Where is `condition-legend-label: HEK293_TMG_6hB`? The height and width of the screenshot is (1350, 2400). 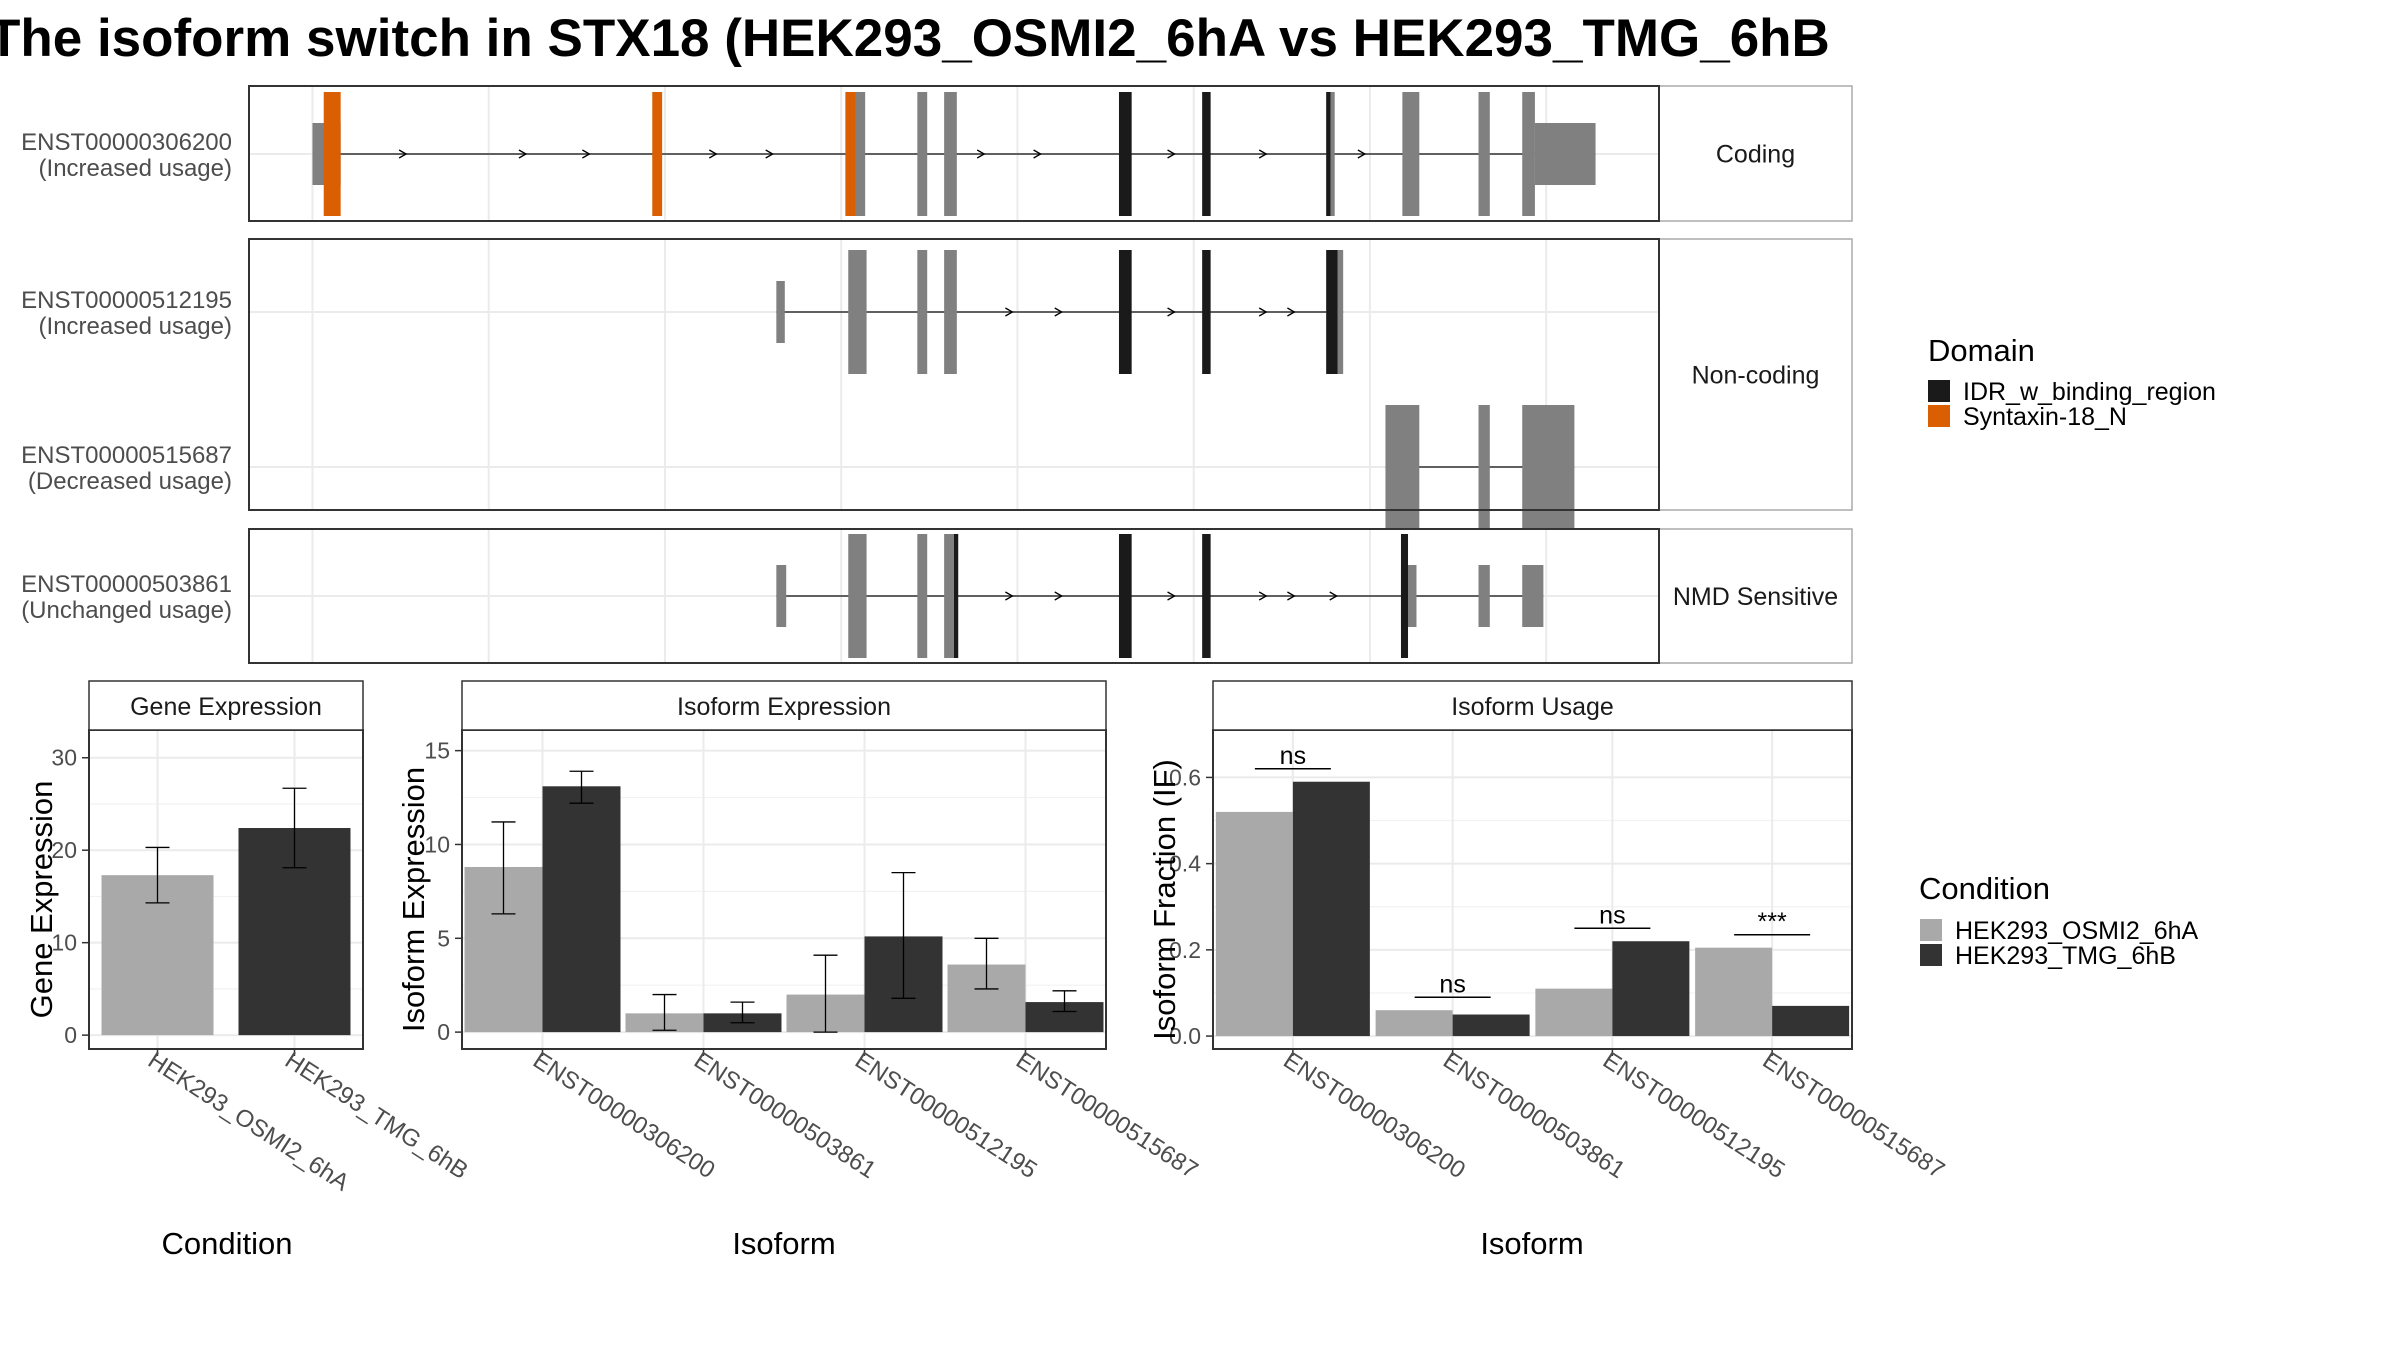
condition-legend-label: HEK293_TMG_6hB is located at coordinates (2065, 956).